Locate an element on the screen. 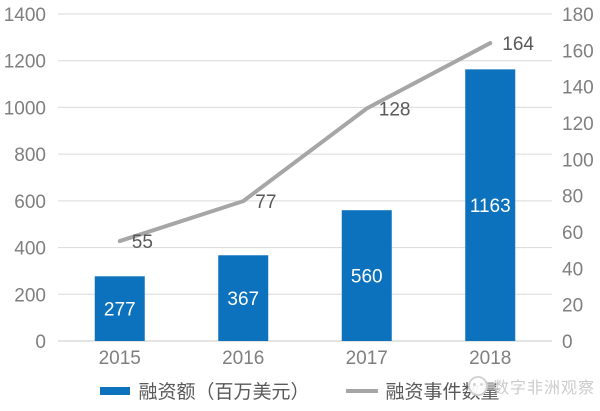 The height and width of the screenshot is (411, 600). line-value-label: 55 is located at coordinates (142, 242).